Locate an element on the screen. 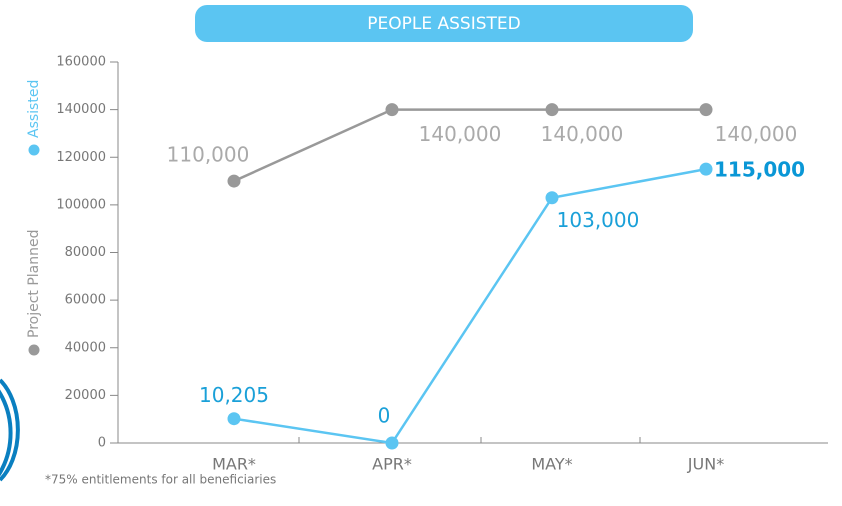 Image resolution: width=842 pixels, height=506 pixels. y-tick-label: 100000 is located at coordinates (81, 204).